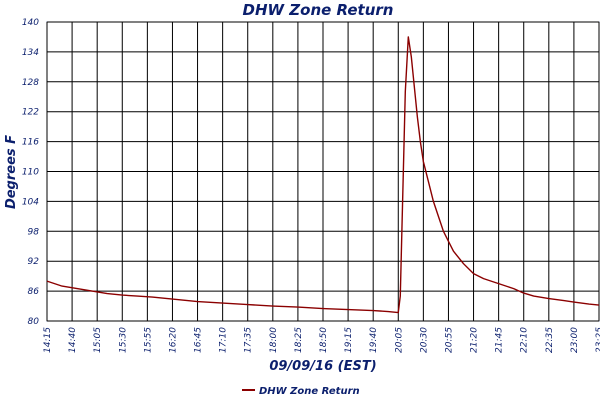 The width and height of the screenshot is (600, 400). What do you see at coordinates (30, 202) in the screenshot?
I see `y-tick-label-4: 104` at bounding box center [30, 202].